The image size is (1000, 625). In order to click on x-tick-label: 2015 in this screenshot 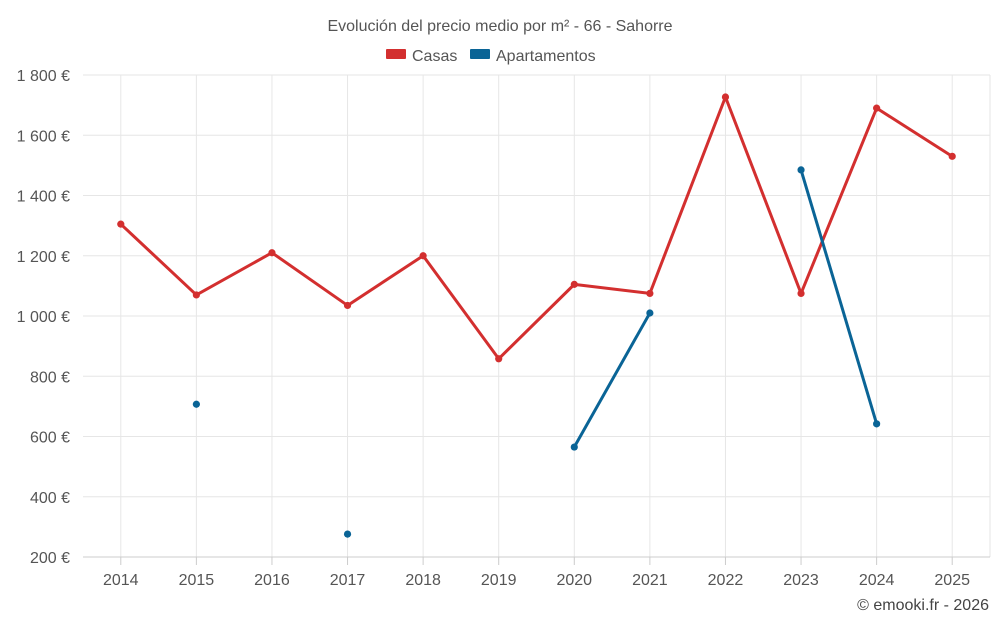, I will do `click(197, 580)`.